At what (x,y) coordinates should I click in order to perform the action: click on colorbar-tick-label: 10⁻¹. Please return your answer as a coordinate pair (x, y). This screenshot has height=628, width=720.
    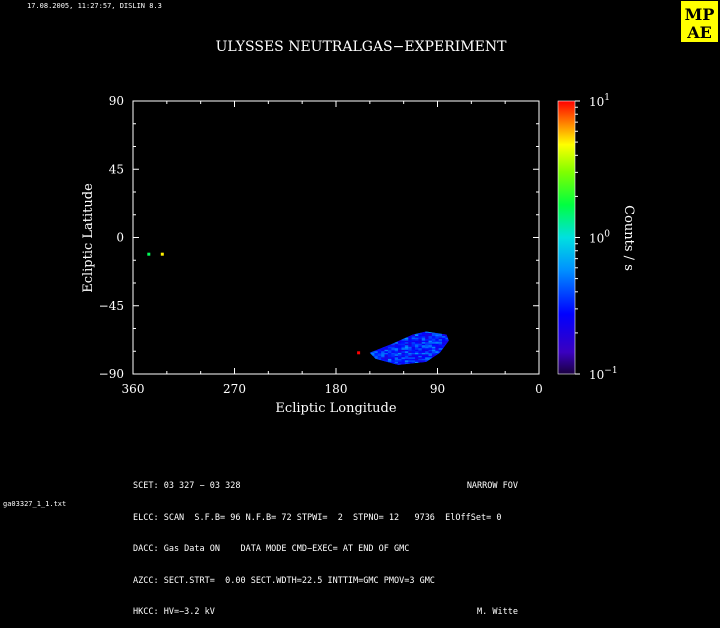
    Looking at the image, I should click on (603, 374).